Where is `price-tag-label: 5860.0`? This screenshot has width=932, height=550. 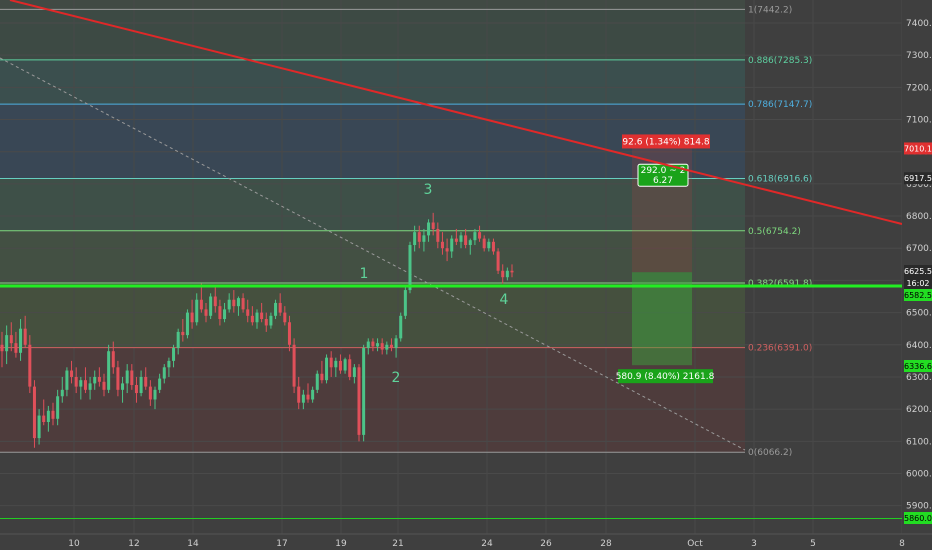
price-tag-label: 5860.0 is located at coordinates (918, 518).